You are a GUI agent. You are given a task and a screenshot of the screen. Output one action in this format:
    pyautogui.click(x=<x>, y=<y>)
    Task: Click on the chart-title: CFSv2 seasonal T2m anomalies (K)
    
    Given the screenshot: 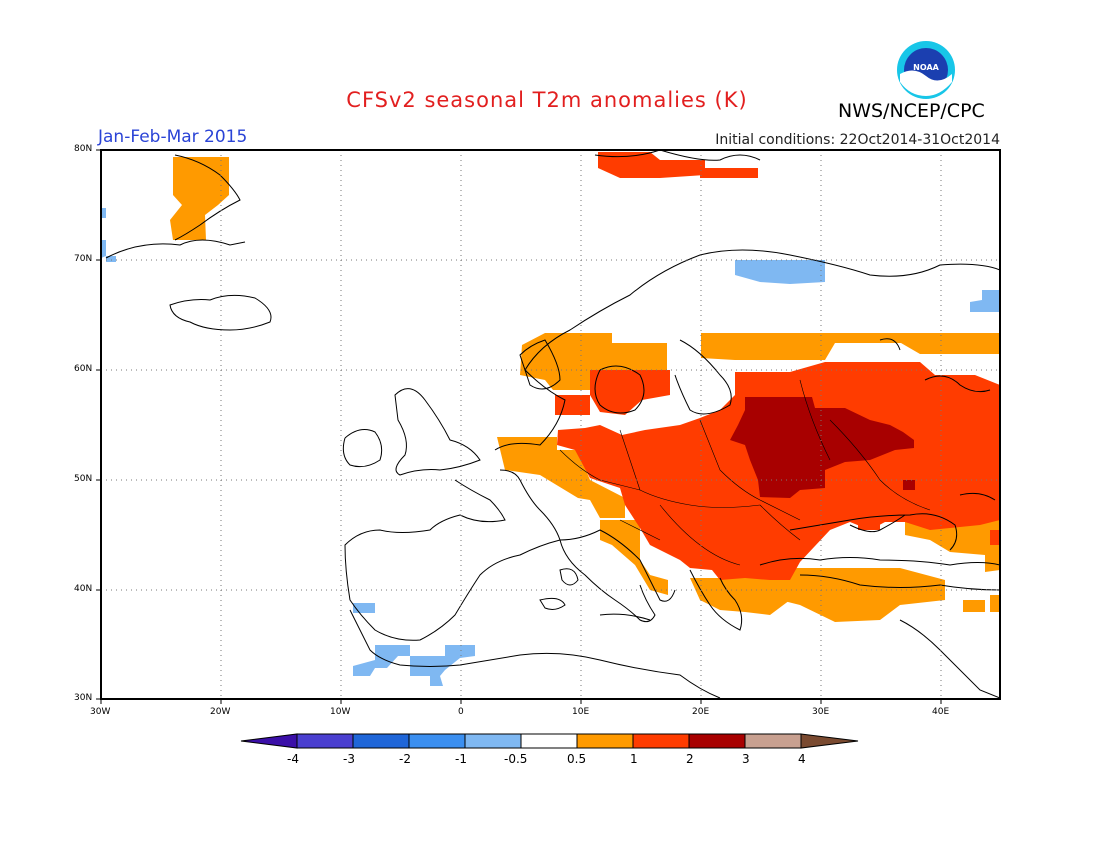 What is the action you would take?
    pyautogui.click(x=547, y=100)
    